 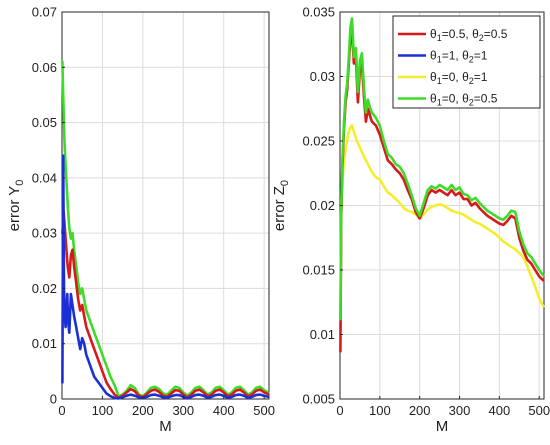 What do you see at coordinates (322, 205) in the screenshot?
I see `right-y-tick-label: 0.02` at bounding box center [322, 205].